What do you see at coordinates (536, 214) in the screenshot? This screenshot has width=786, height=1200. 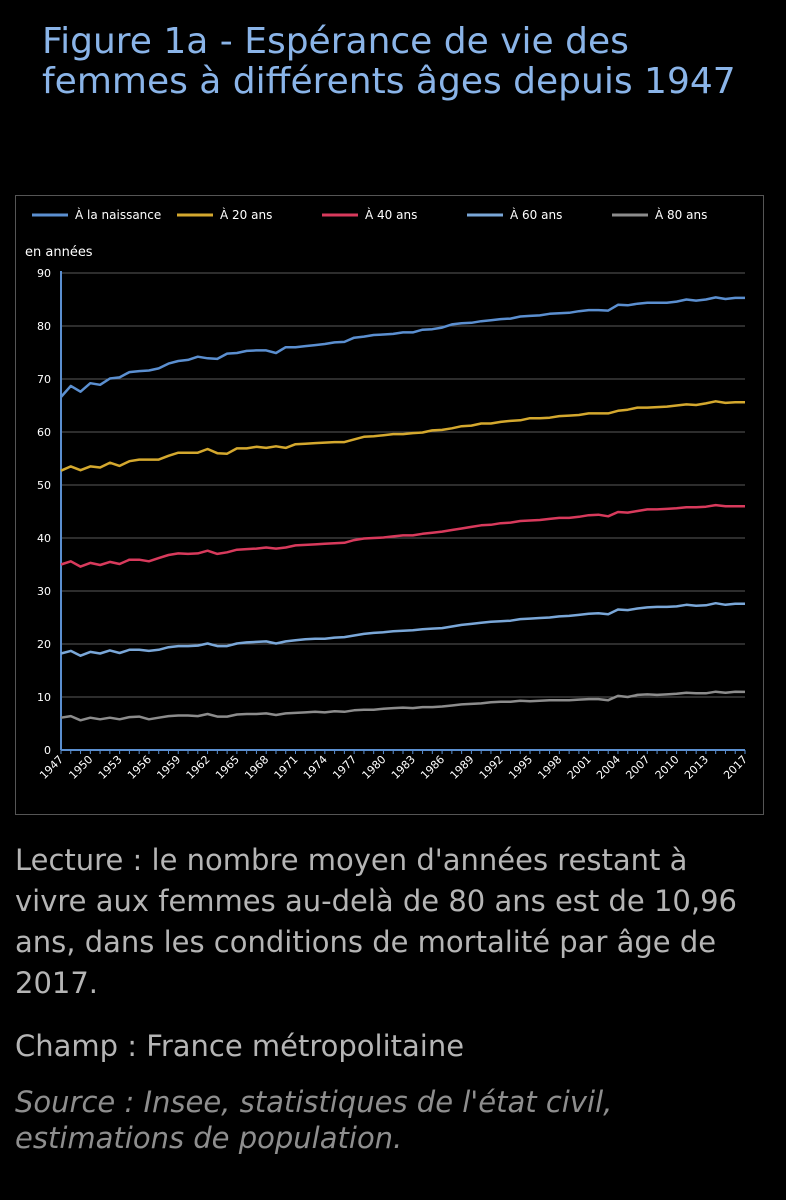 I see `legend-label: À 60 ans` at bounding box center [536, 214].